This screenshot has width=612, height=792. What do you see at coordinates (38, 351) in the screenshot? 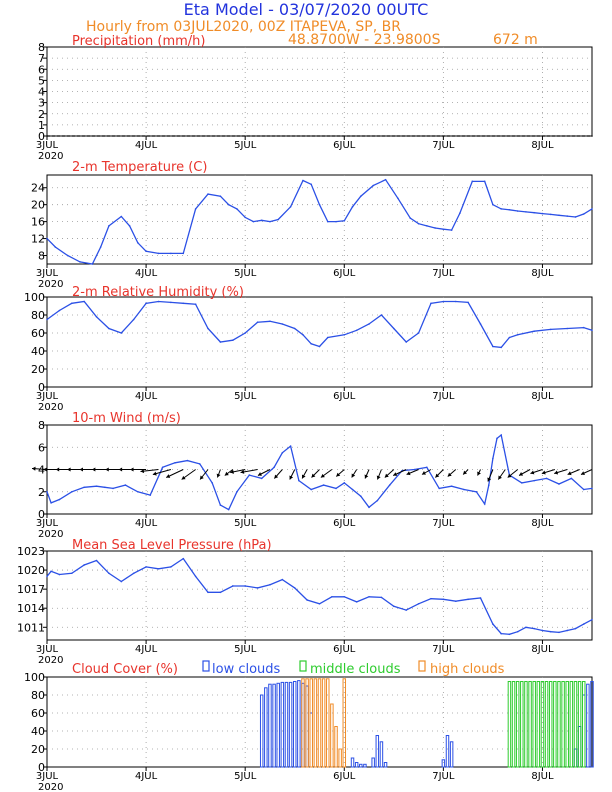
I see `y-tick-label: 40` at bounding box center [38, 351].